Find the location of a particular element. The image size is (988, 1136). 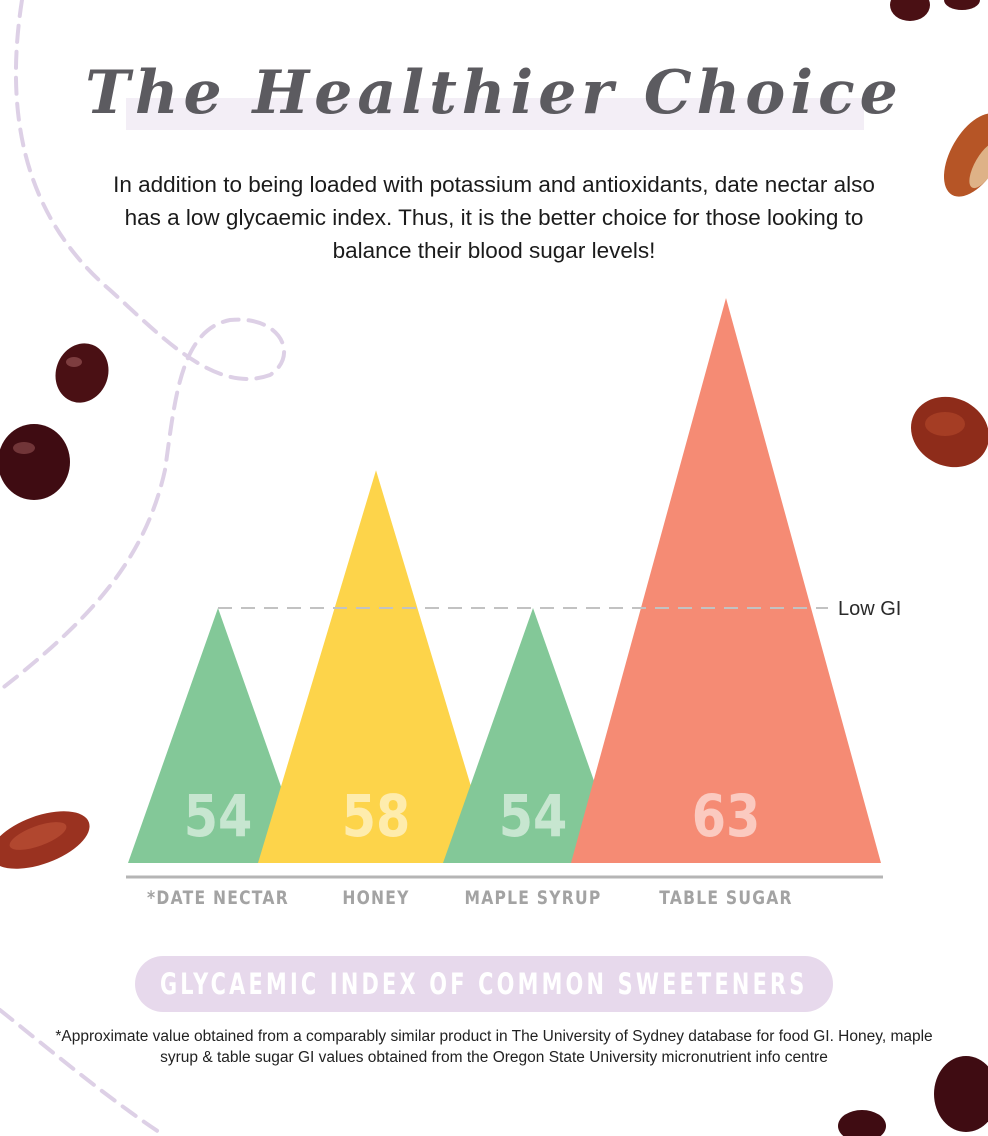

gi-bar-date-nectar is located at coordinates (218, 735).